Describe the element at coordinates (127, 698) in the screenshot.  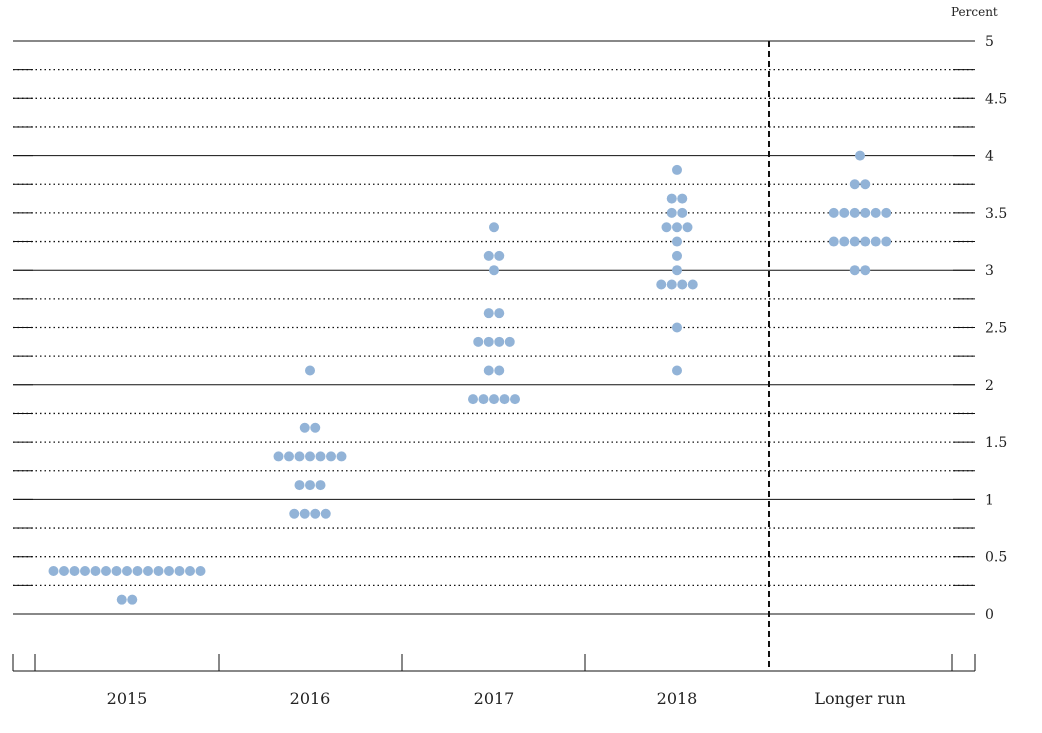
I see `x-category-label: 2015` at that location.